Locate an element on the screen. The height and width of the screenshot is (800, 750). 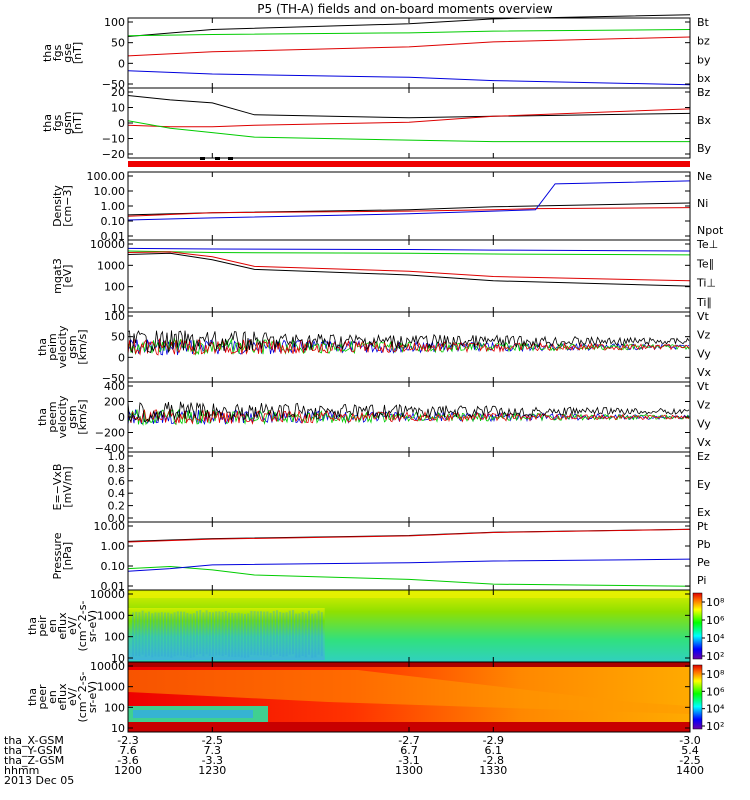
colorbar is located at coordinates (697, 626).